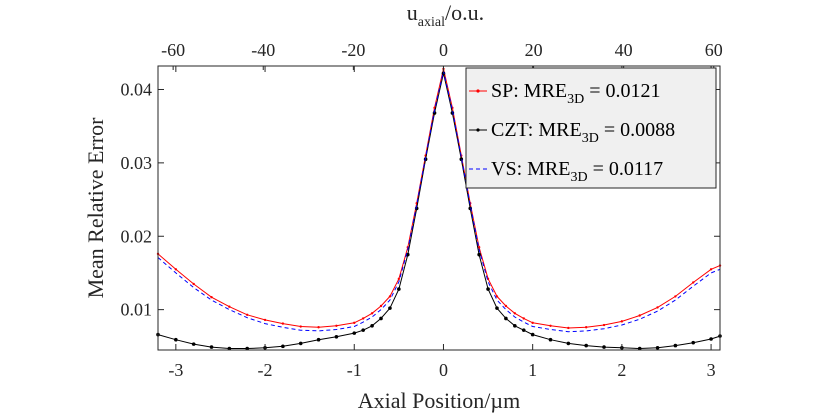 This screenshot has width=830, height=417. What do you see at coordinates (534, 50) in the screenshot?
I see `top-tick-label: 20` at bounding box center [534, 50].